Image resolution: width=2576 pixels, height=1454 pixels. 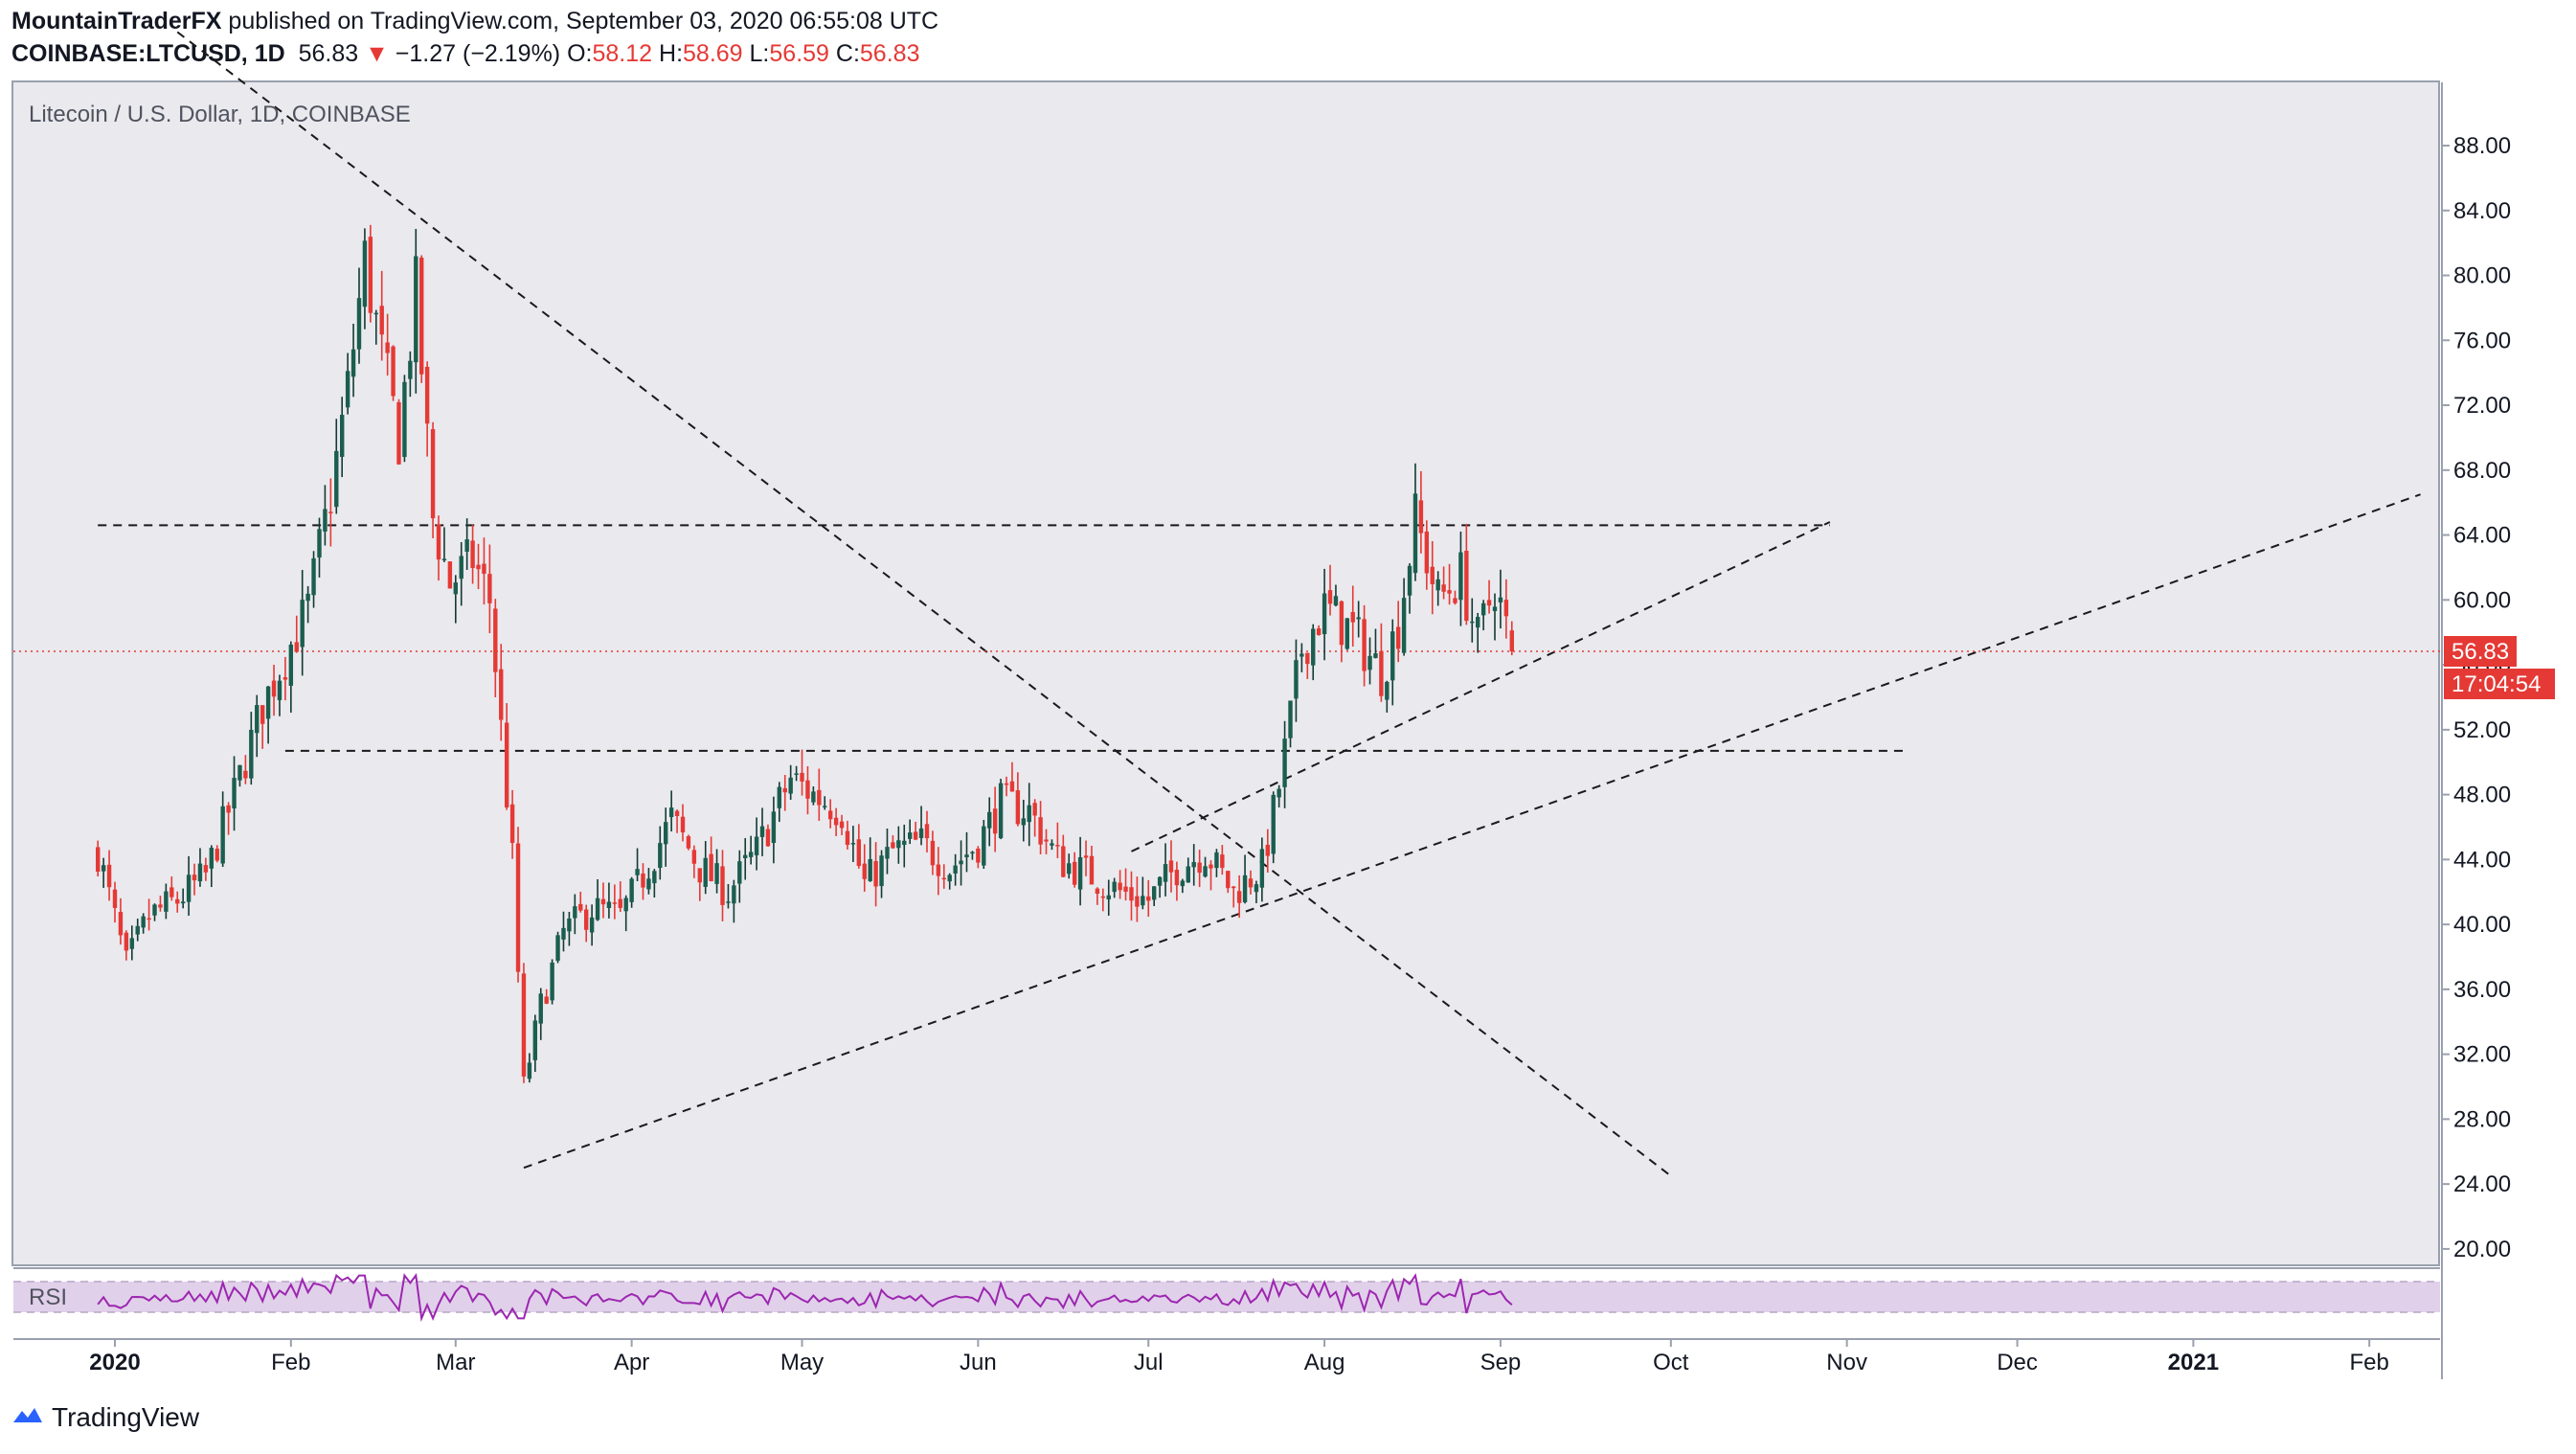 What do you see at coordinates (847, 53) in the screenshot?
I see `close-label: C:` at bounding box center [847, 53].